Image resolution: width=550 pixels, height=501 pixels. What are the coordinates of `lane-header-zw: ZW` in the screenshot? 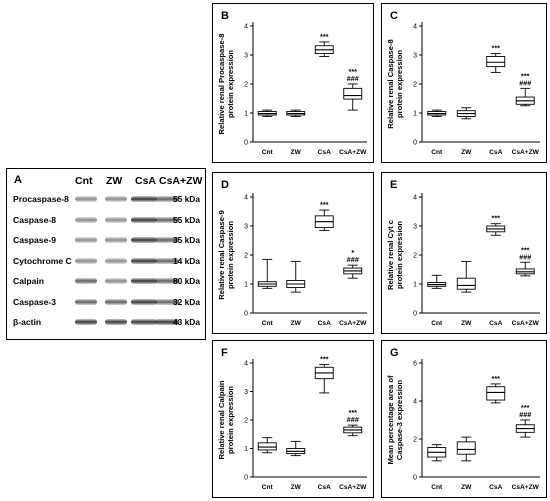 It's located at (114, 181).